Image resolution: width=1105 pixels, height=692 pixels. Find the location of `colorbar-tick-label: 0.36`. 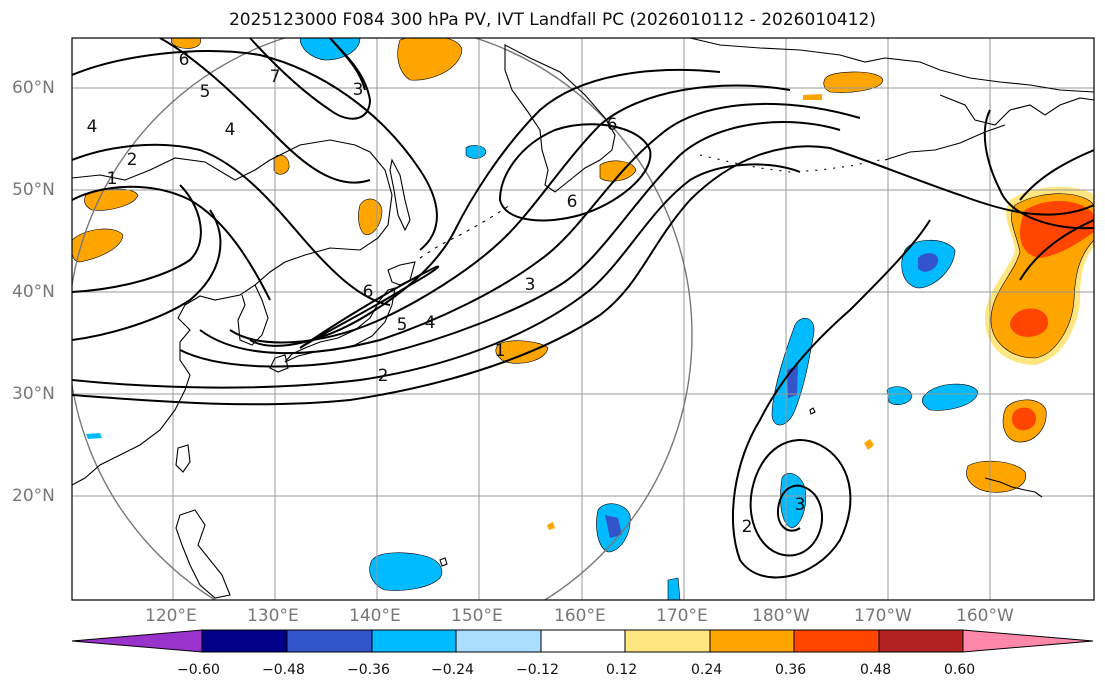

colorbar-tick-label: 0.36 is located at coordinates (791, 670).